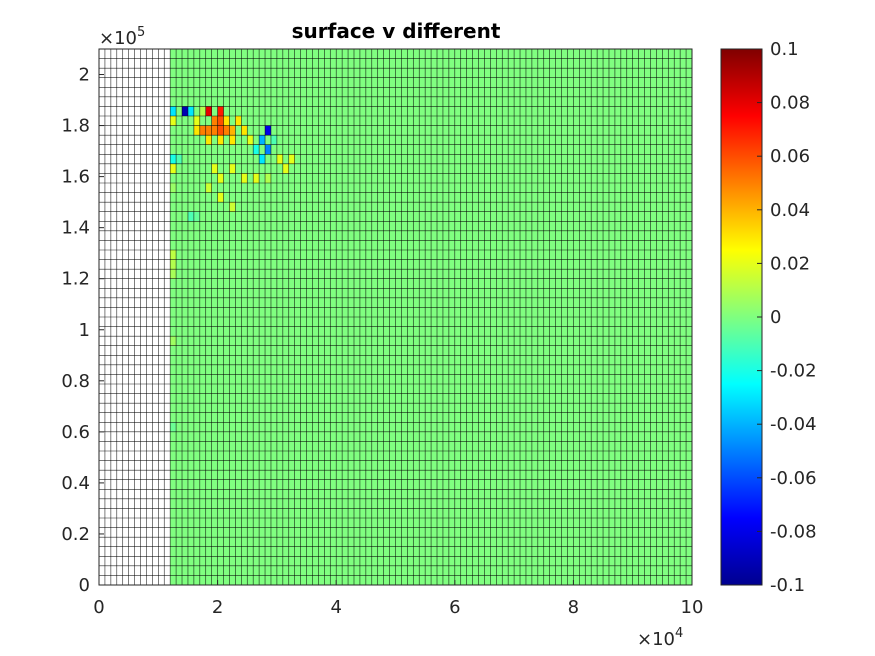  Describe the element at coordinates (75, 483) in the screenshot. I see `y-tick-label: 0.4` at that location.